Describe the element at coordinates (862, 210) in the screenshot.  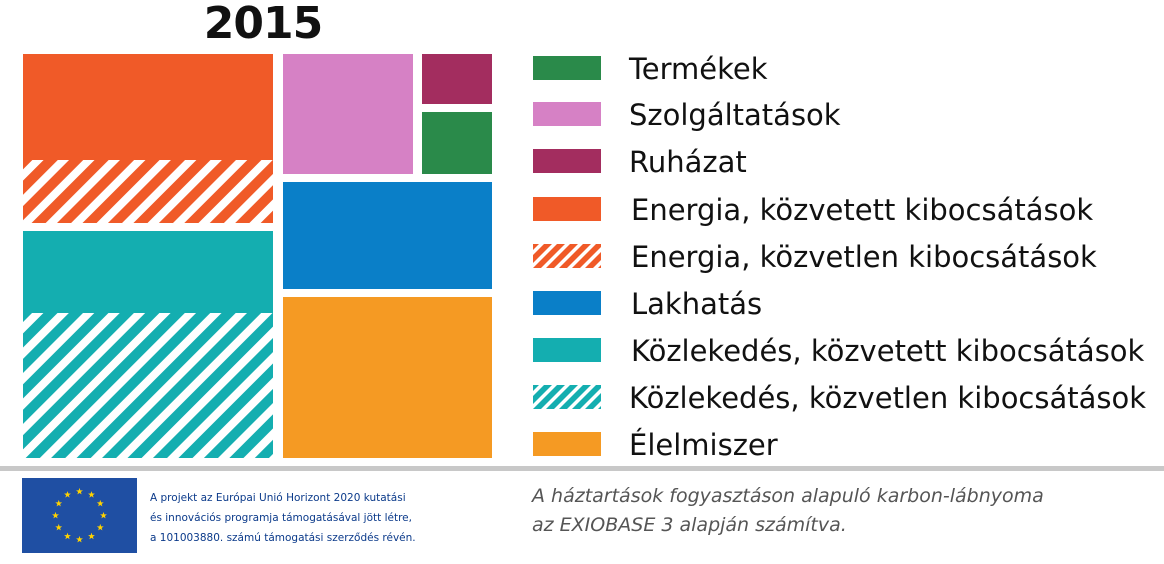
I see `legend-label: Energia, közvetett kibocsátások` at that location.